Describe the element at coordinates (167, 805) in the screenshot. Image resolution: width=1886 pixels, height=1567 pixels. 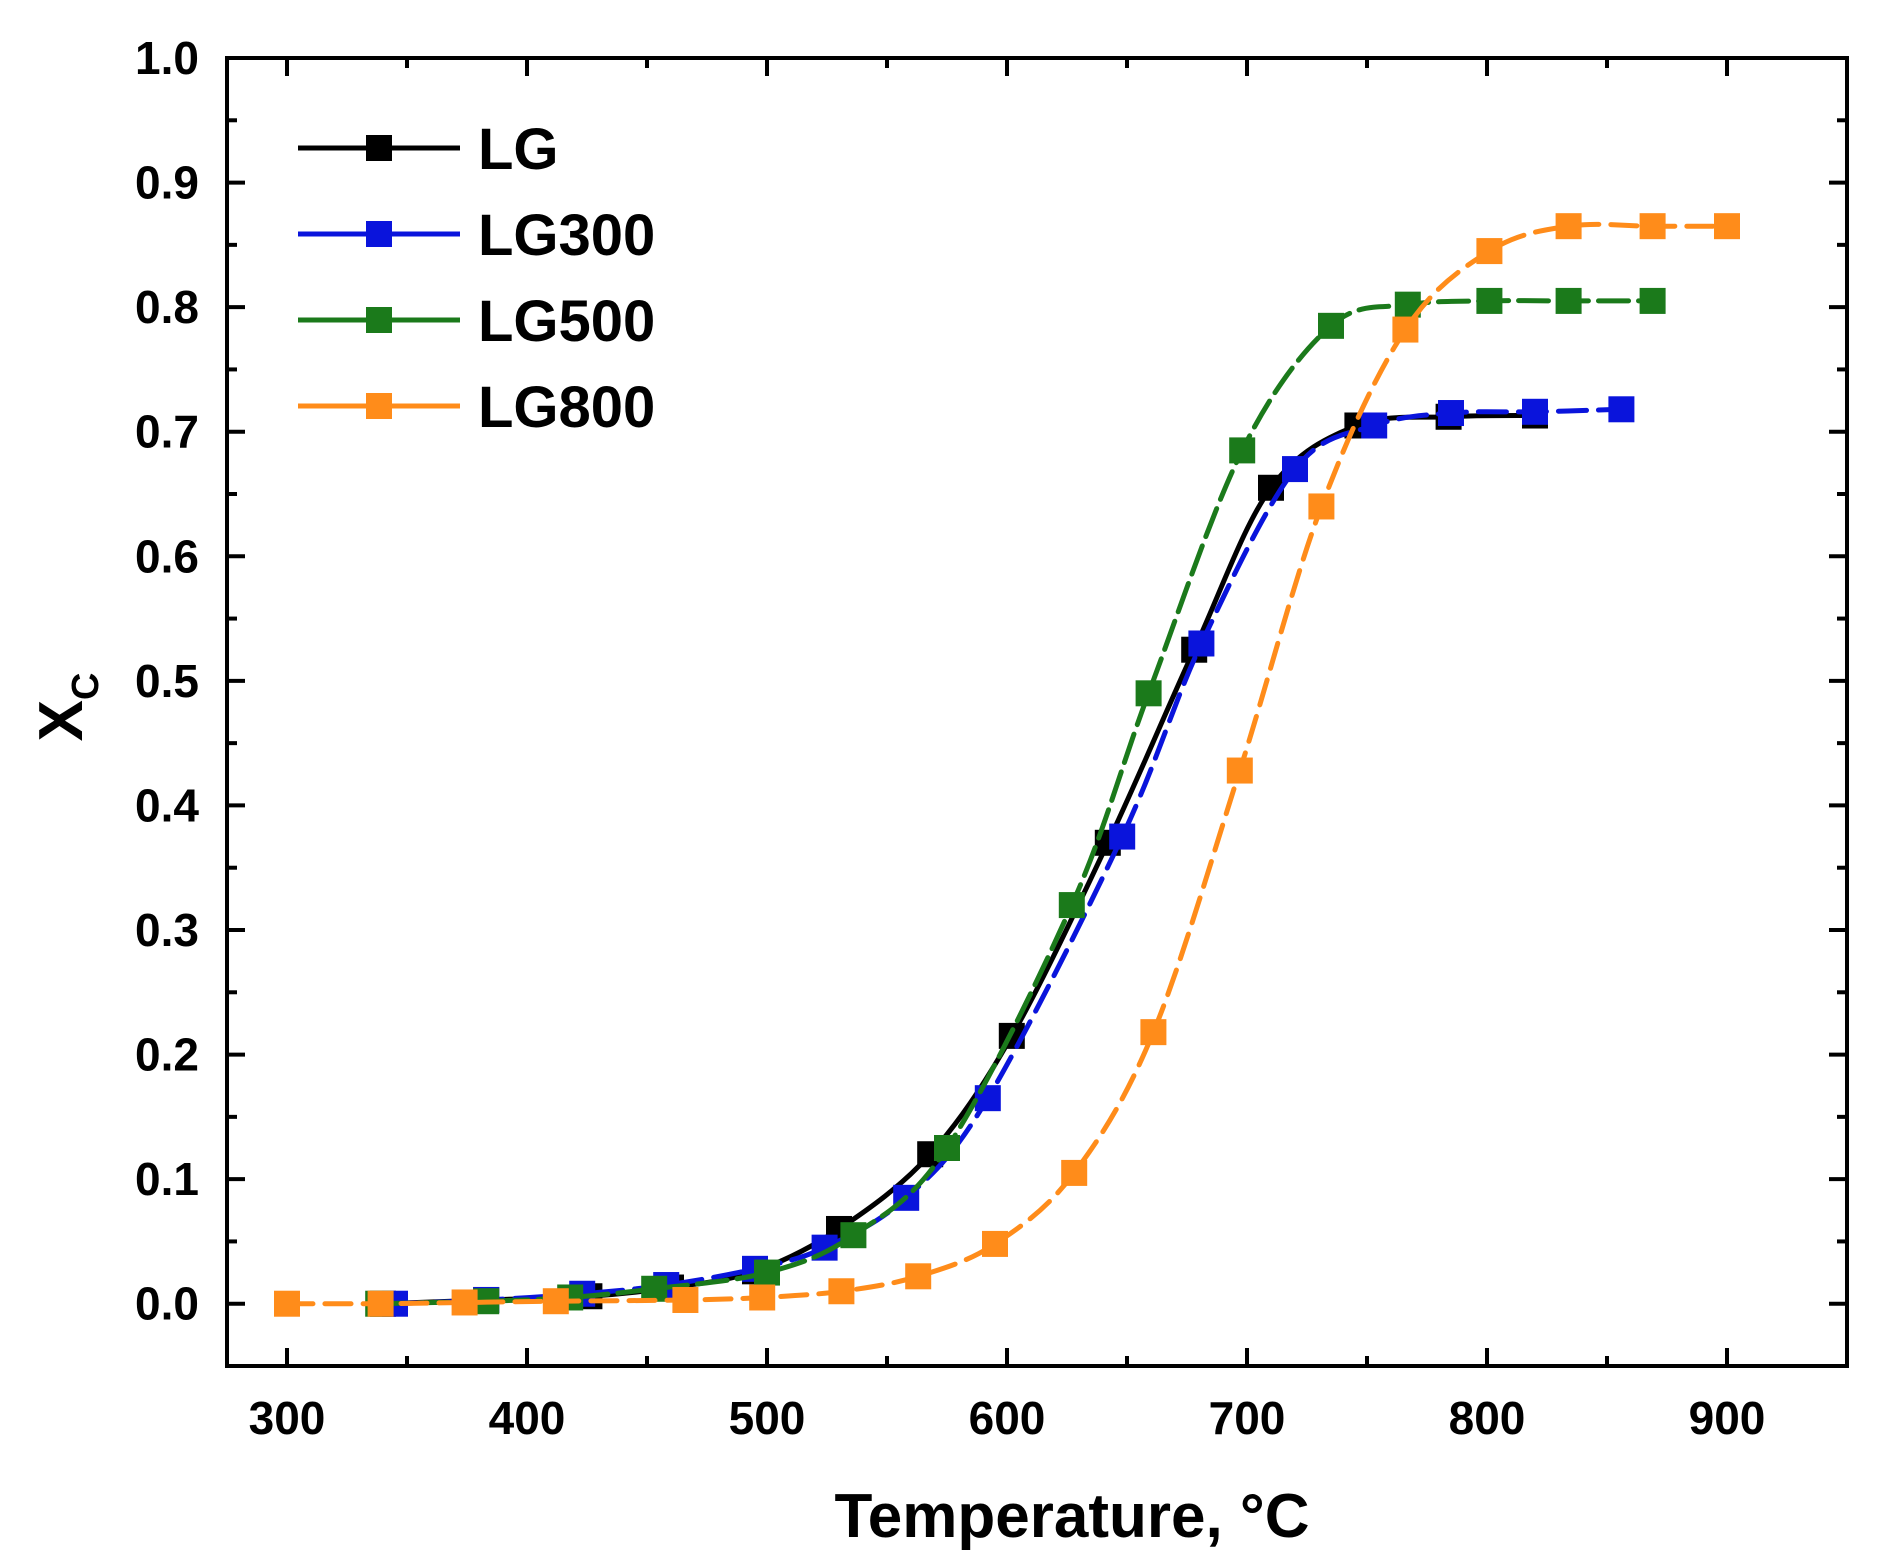
I see `y-tick-label: 0.4` at that location.